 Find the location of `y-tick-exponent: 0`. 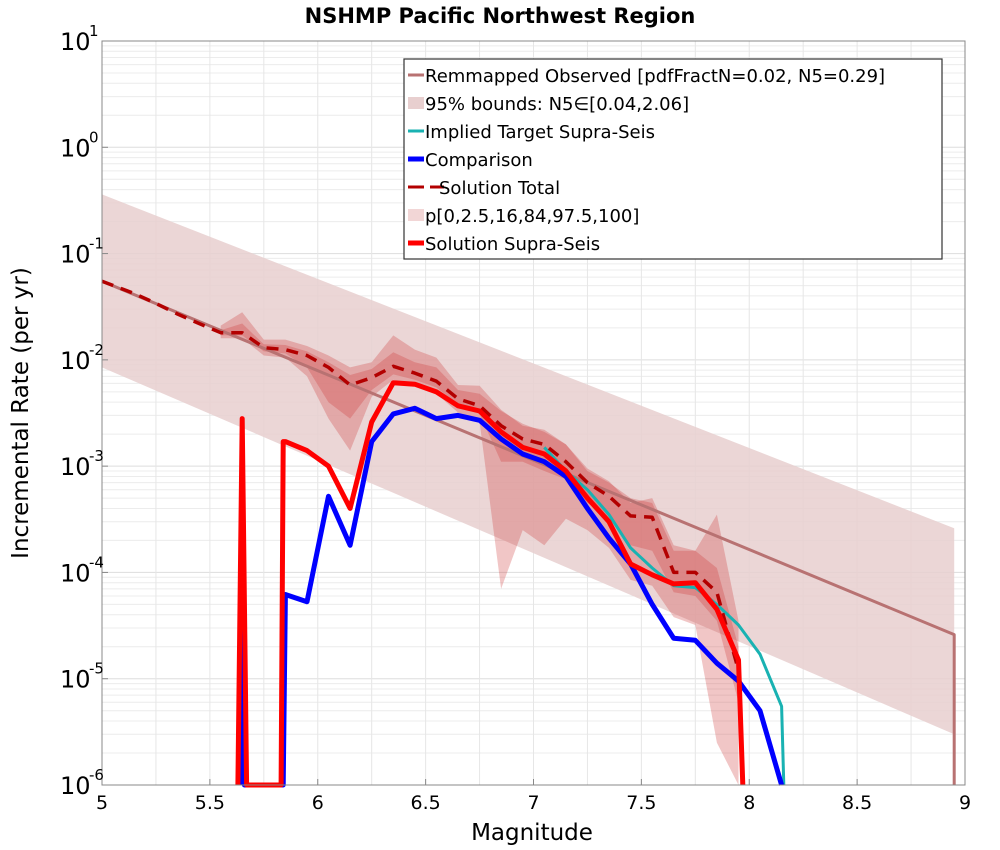

y-tick-exponent: 0 is located at coordinates (94, 137).